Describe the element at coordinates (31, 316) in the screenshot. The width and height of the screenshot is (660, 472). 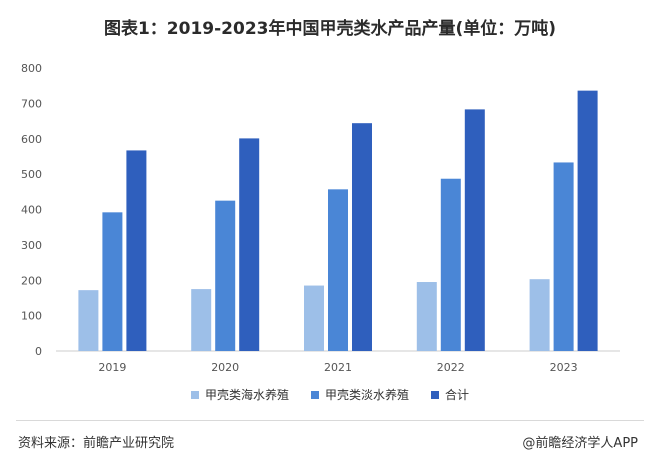
I see `y-tick-label: 100` at that location.